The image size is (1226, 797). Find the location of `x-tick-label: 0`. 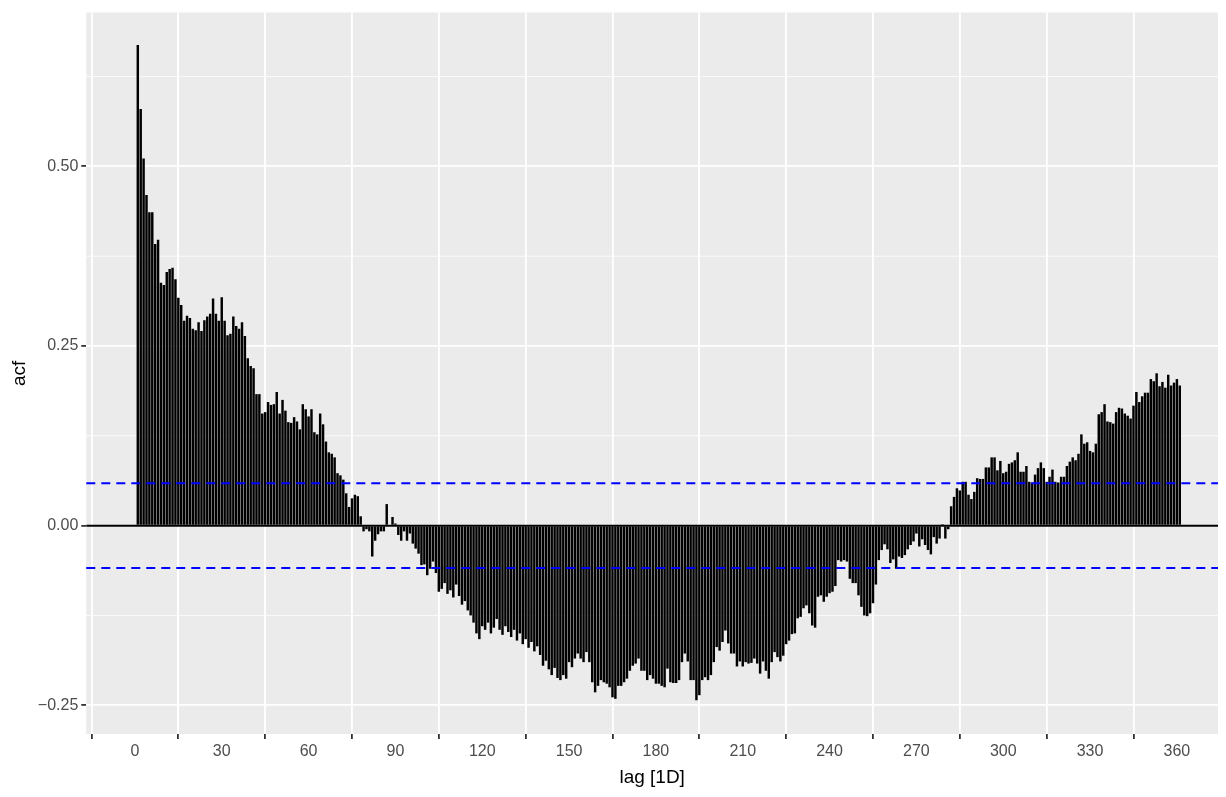

x-tick-label: 0 is located at coordinates (135, 751).